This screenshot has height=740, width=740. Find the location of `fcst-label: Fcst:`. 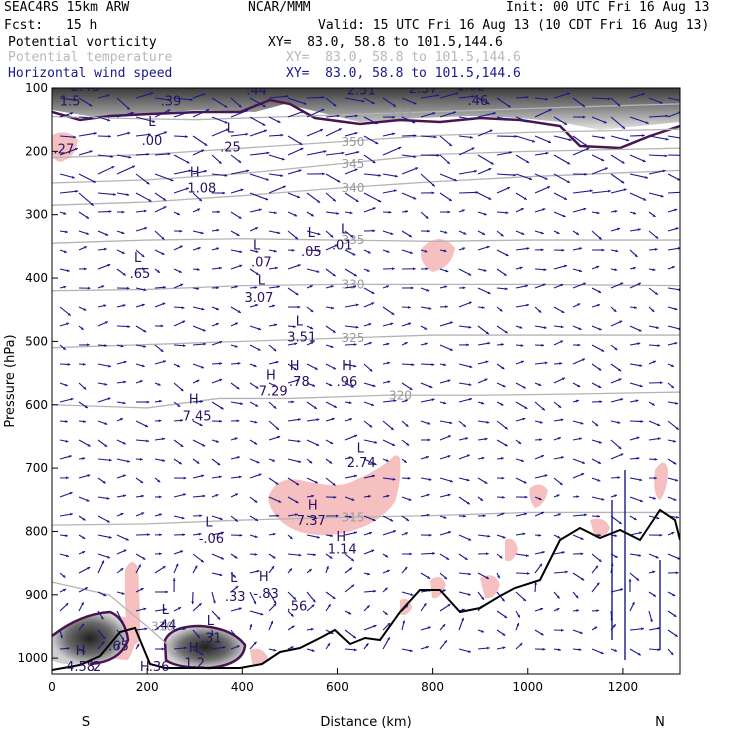

fcst-label: Fcst: is located at coordinates (24, 25).